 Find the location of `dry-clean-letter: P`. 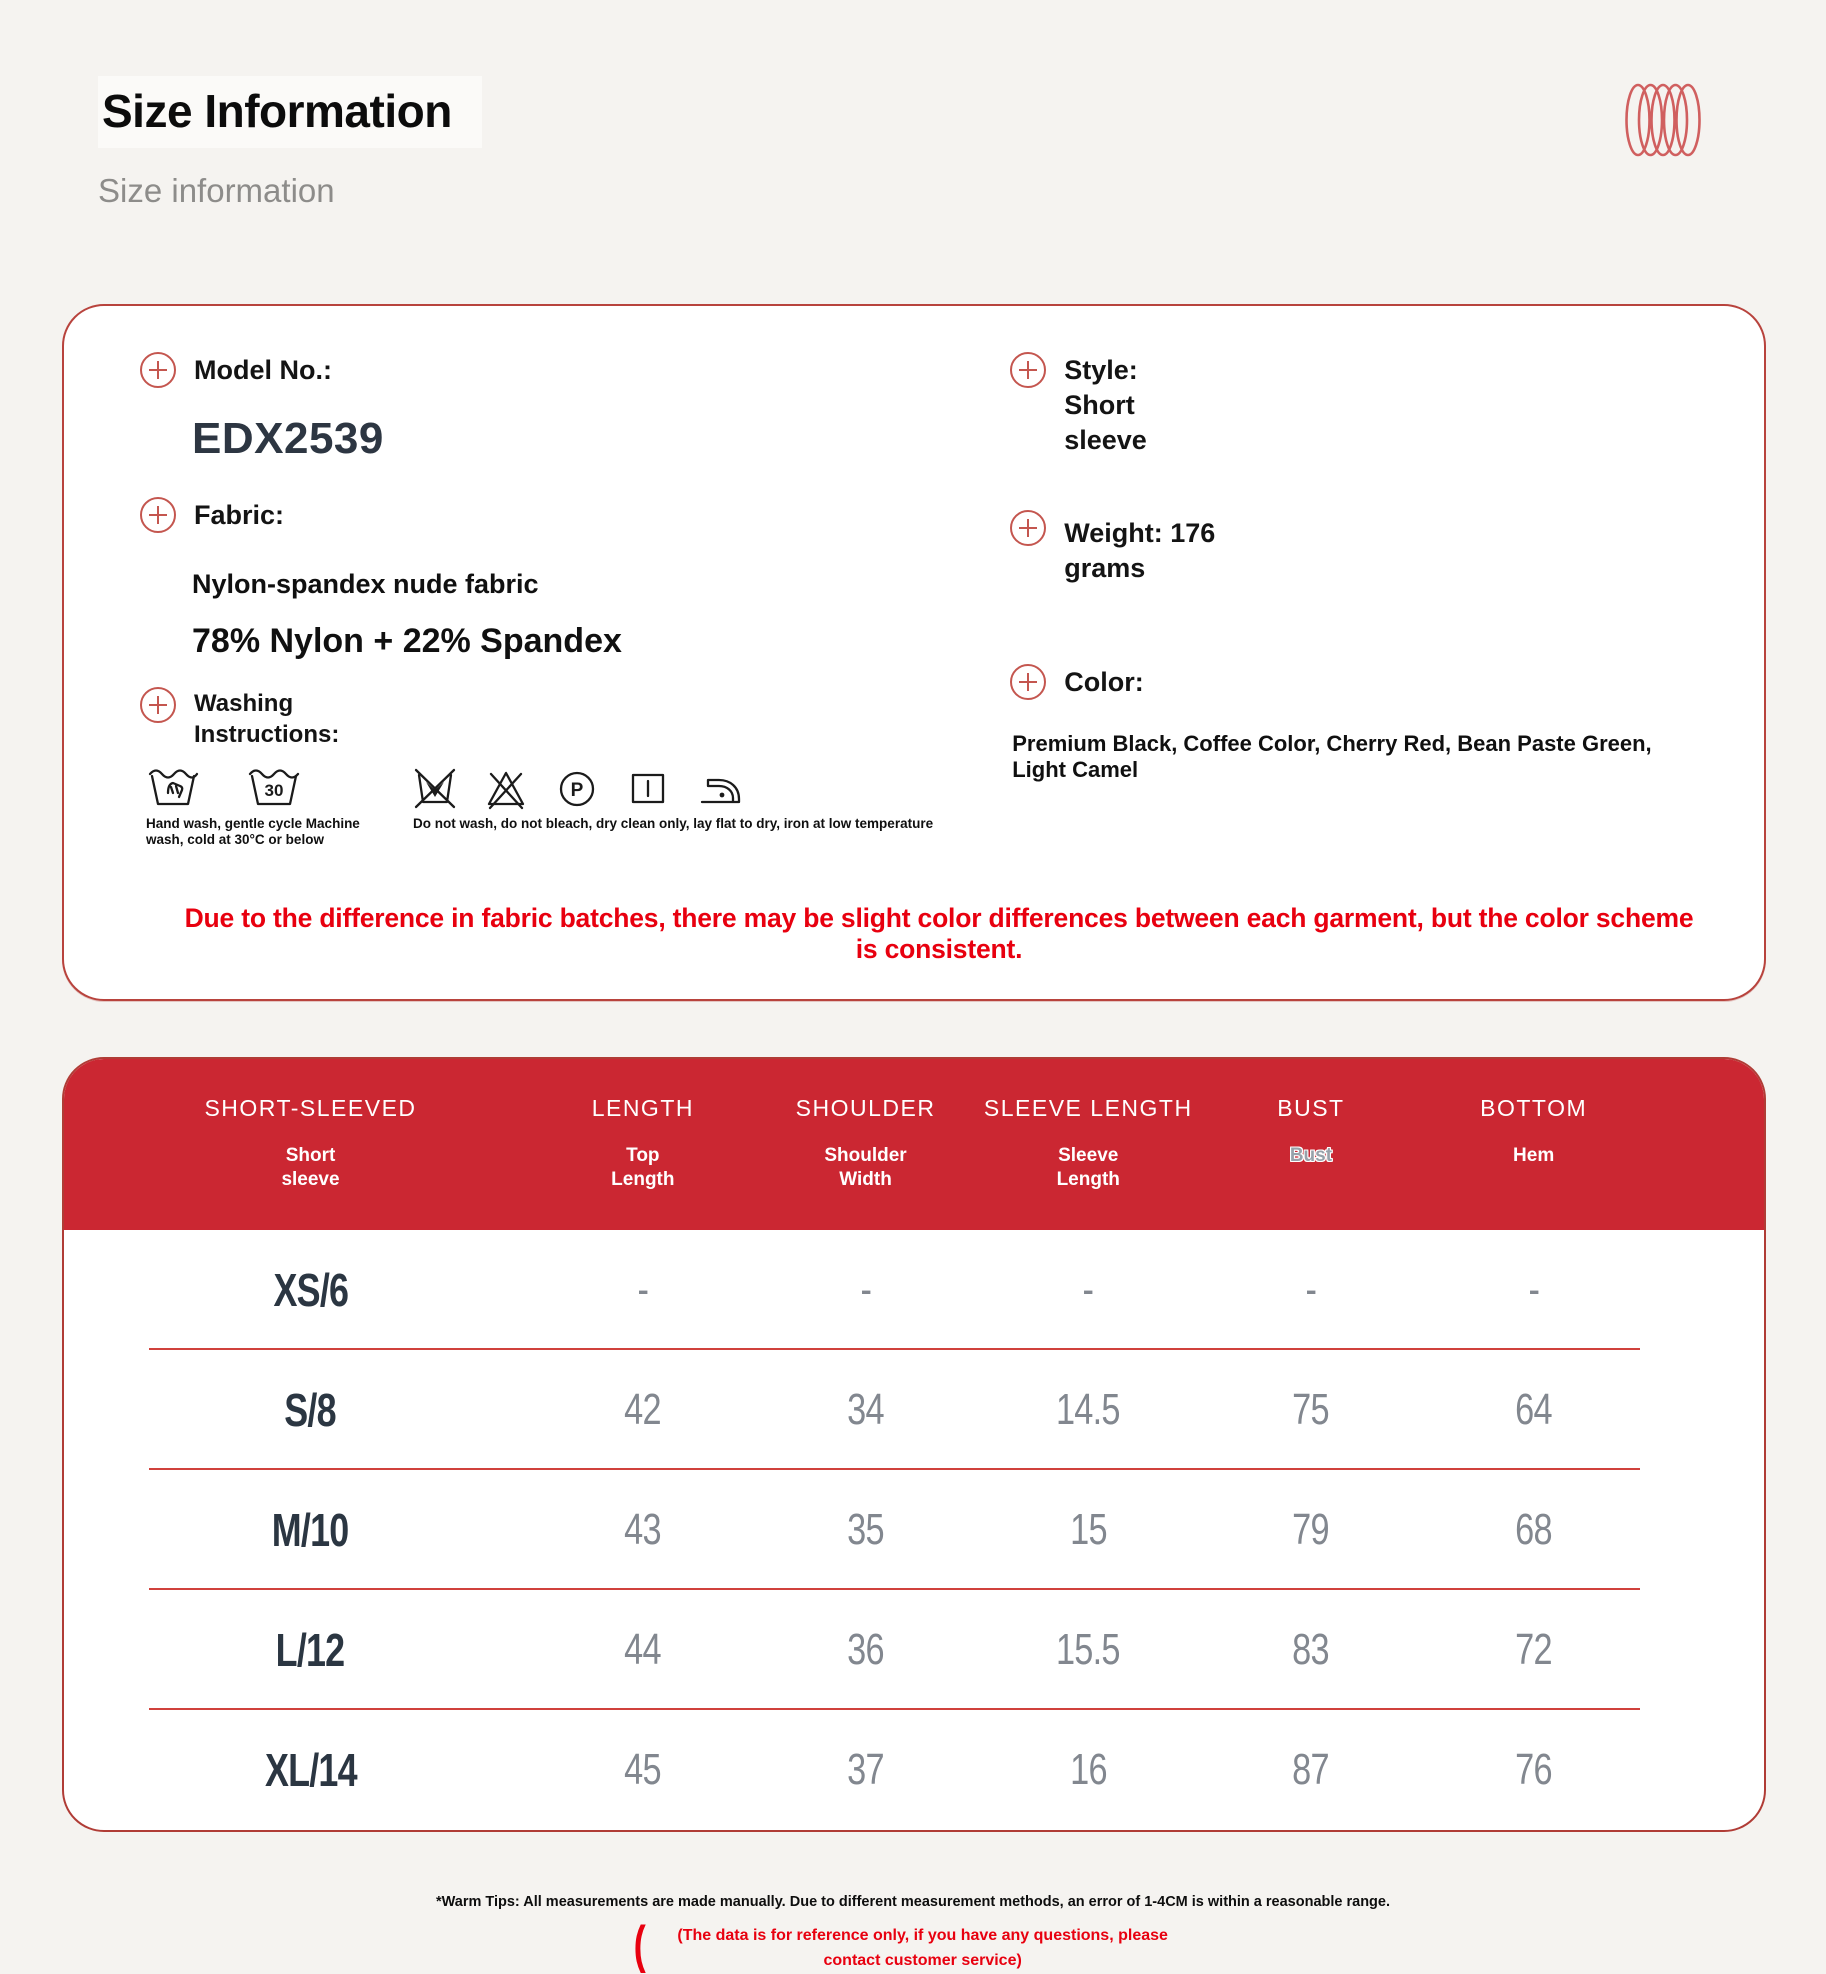

dry-clean-letter: P is located at coordinates (577, 790).